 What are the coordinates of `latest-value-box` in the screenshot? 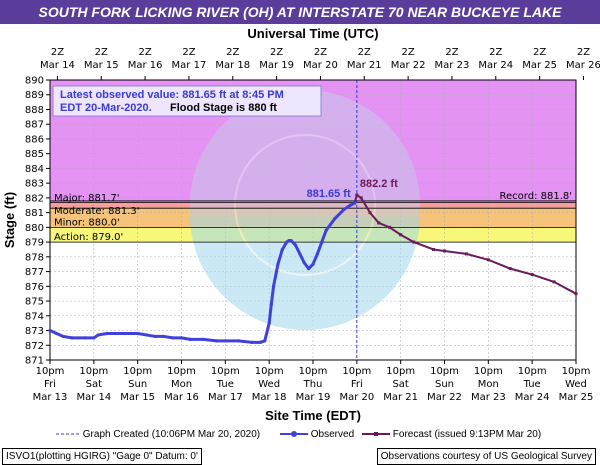 It's located at (187, 101).